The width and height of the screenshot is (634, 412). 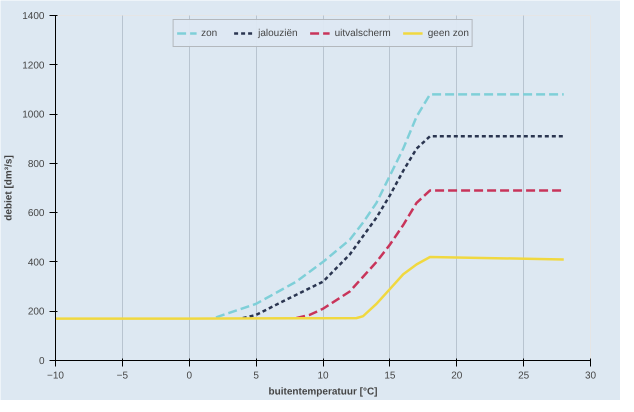 I want to click on y-tick-label: 1000, so click(x=33, y=115).